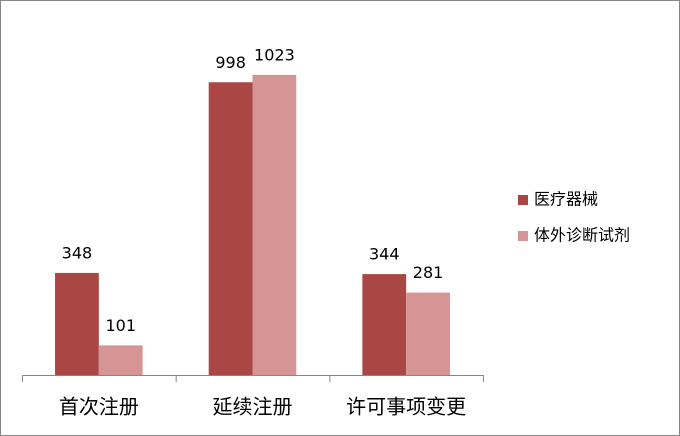 The height and width of the screenshot is (436, 680). I want to click on value-label: 281, so click(428, 272).